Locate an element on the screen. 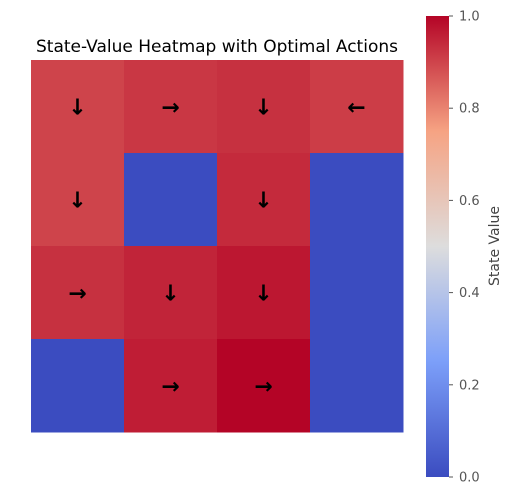 The image size is (511, 500). colorbar-tick-label: 0.4 is located at coordinates (469, 293).